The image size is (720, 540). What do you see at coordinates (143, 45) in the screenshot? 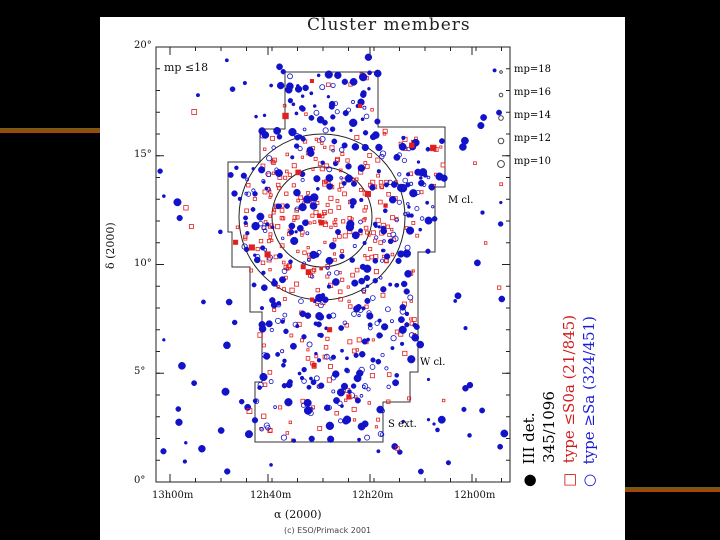
I see `y-tick-label: 20°` at bounding box center [143, 45].